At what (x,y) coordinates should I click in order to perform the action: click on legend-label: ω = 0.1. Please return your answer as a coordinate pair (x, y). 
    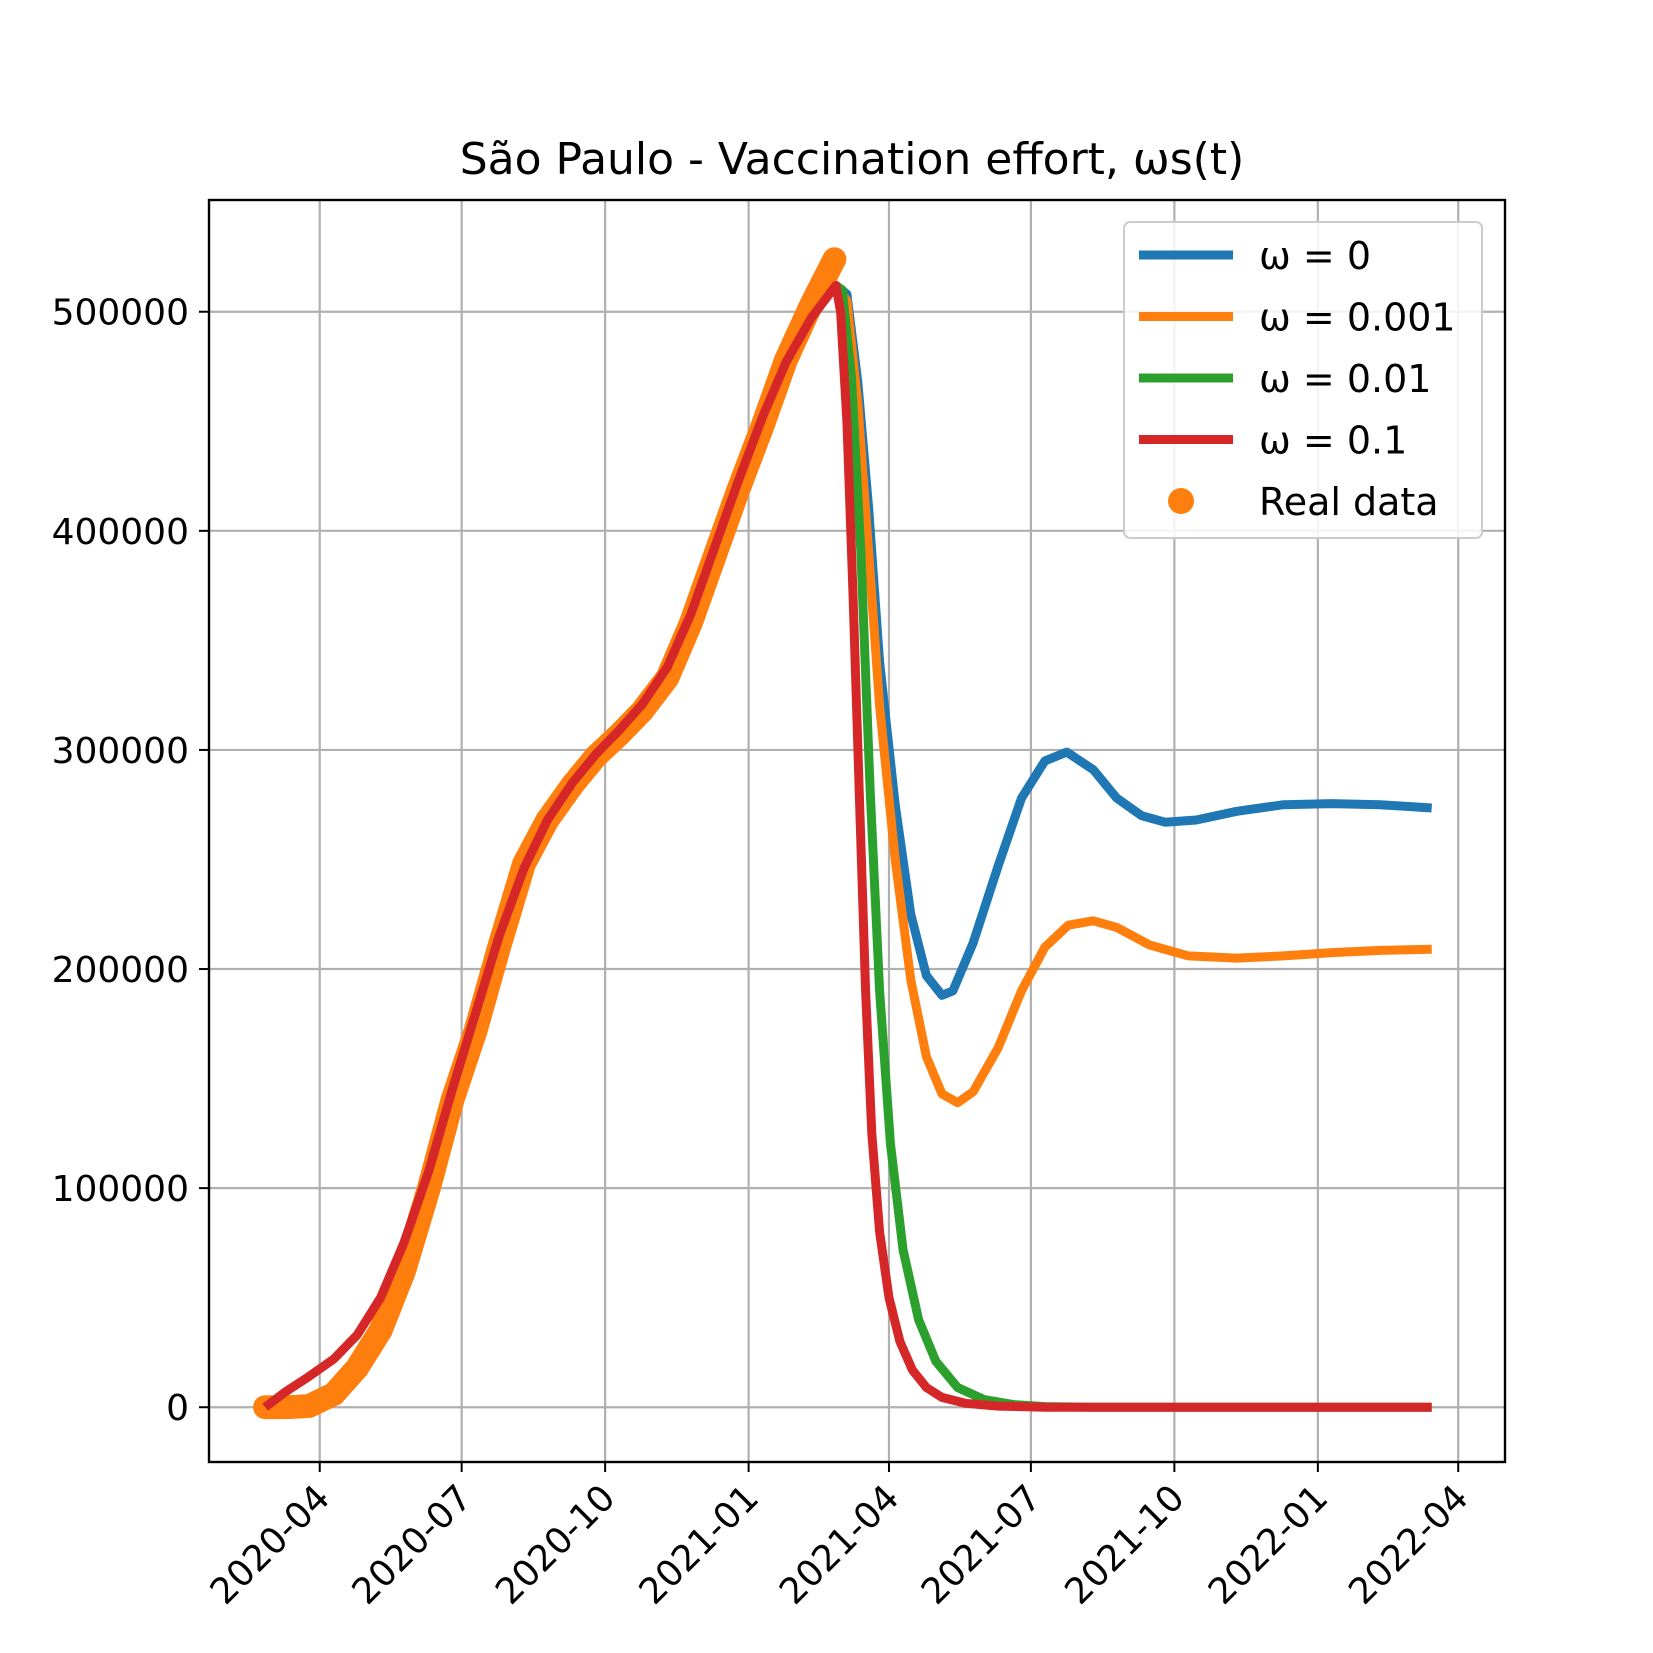
    Looking at the image, I should click on (1333, 441).